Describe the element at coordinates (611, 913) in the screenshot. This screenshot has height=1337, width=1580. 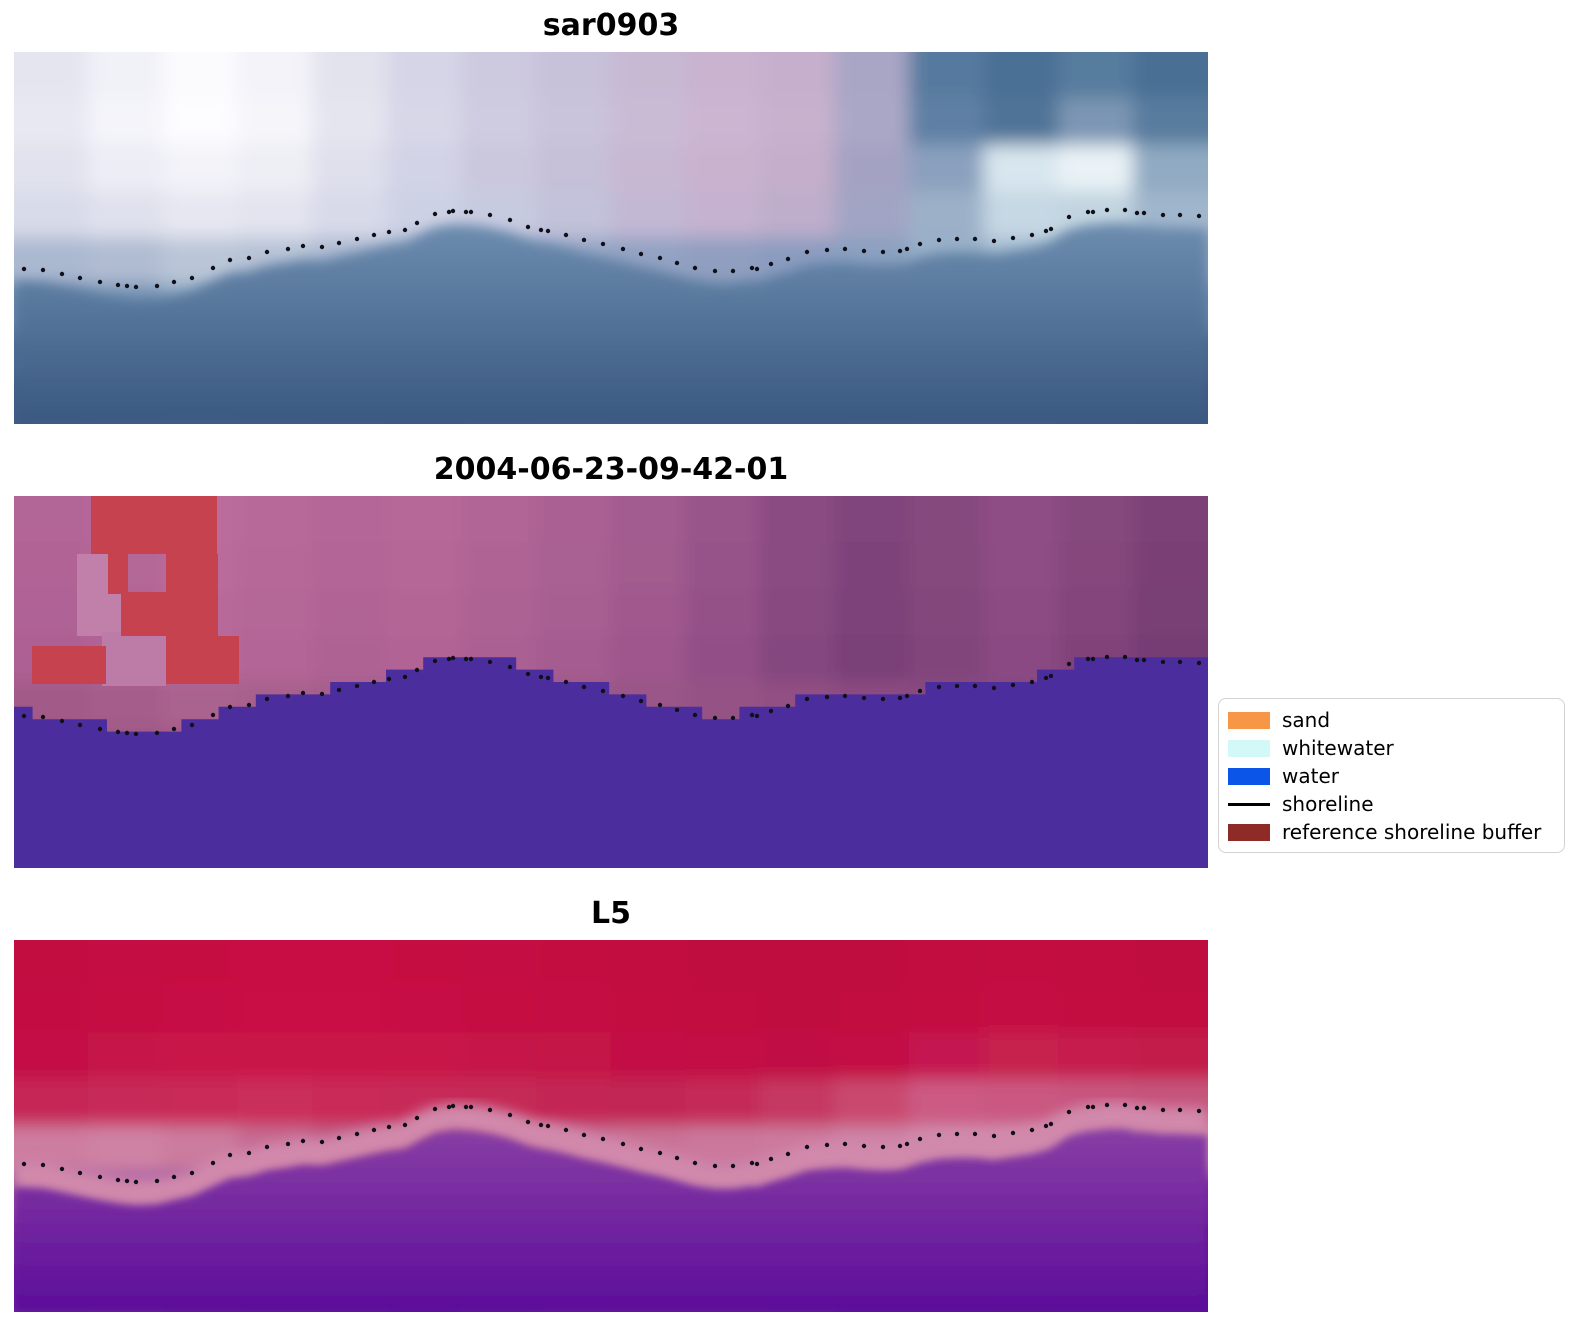
I see `subplot-title-l5: L5` at that location.